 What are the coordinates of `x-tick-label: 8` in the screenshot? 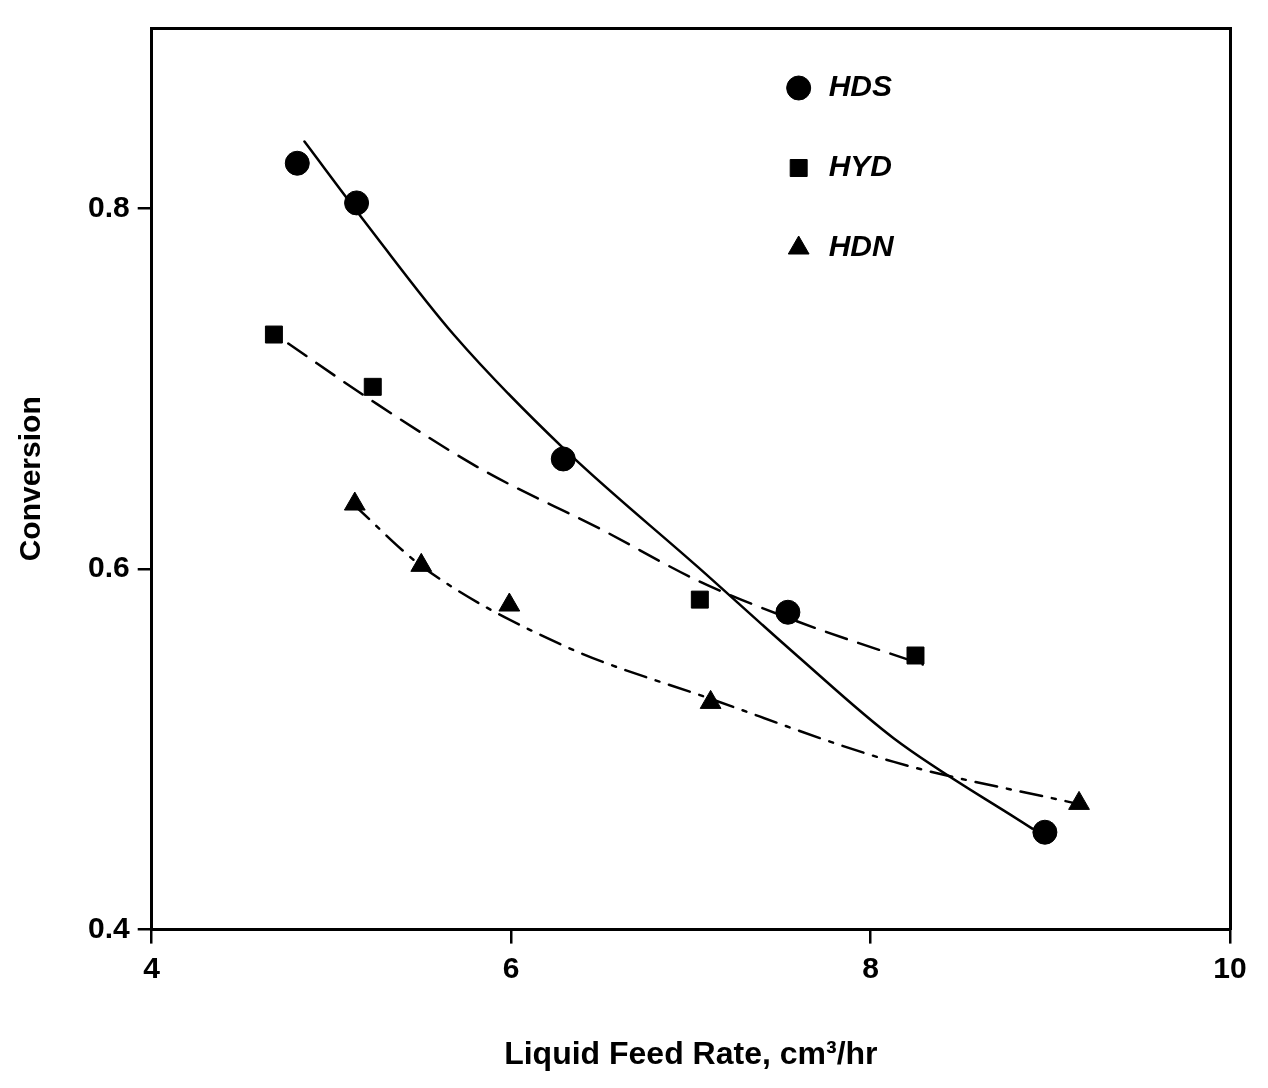 It's located at (870, 967).